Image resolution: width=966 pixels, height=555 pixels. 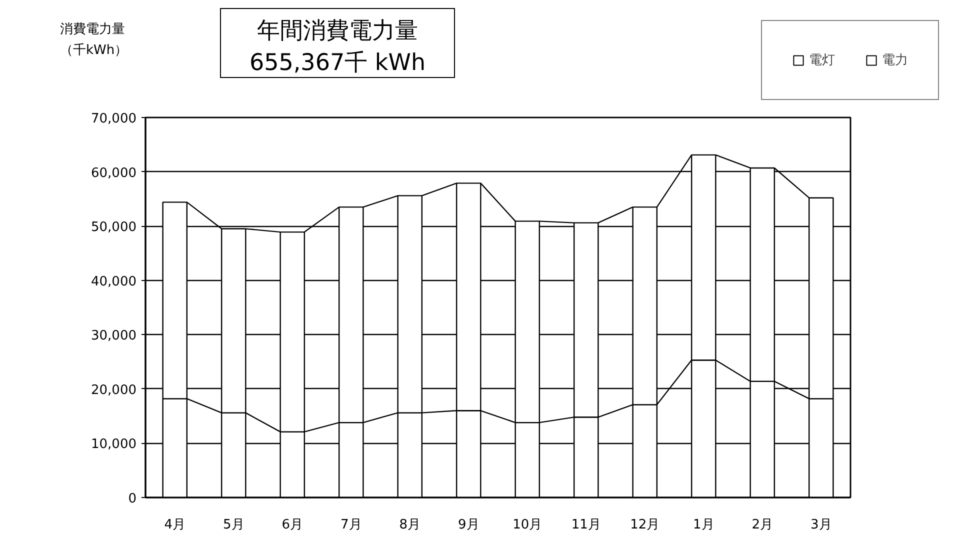 I want to click on x-tick-label: 12月, so click(x=645, y=525).